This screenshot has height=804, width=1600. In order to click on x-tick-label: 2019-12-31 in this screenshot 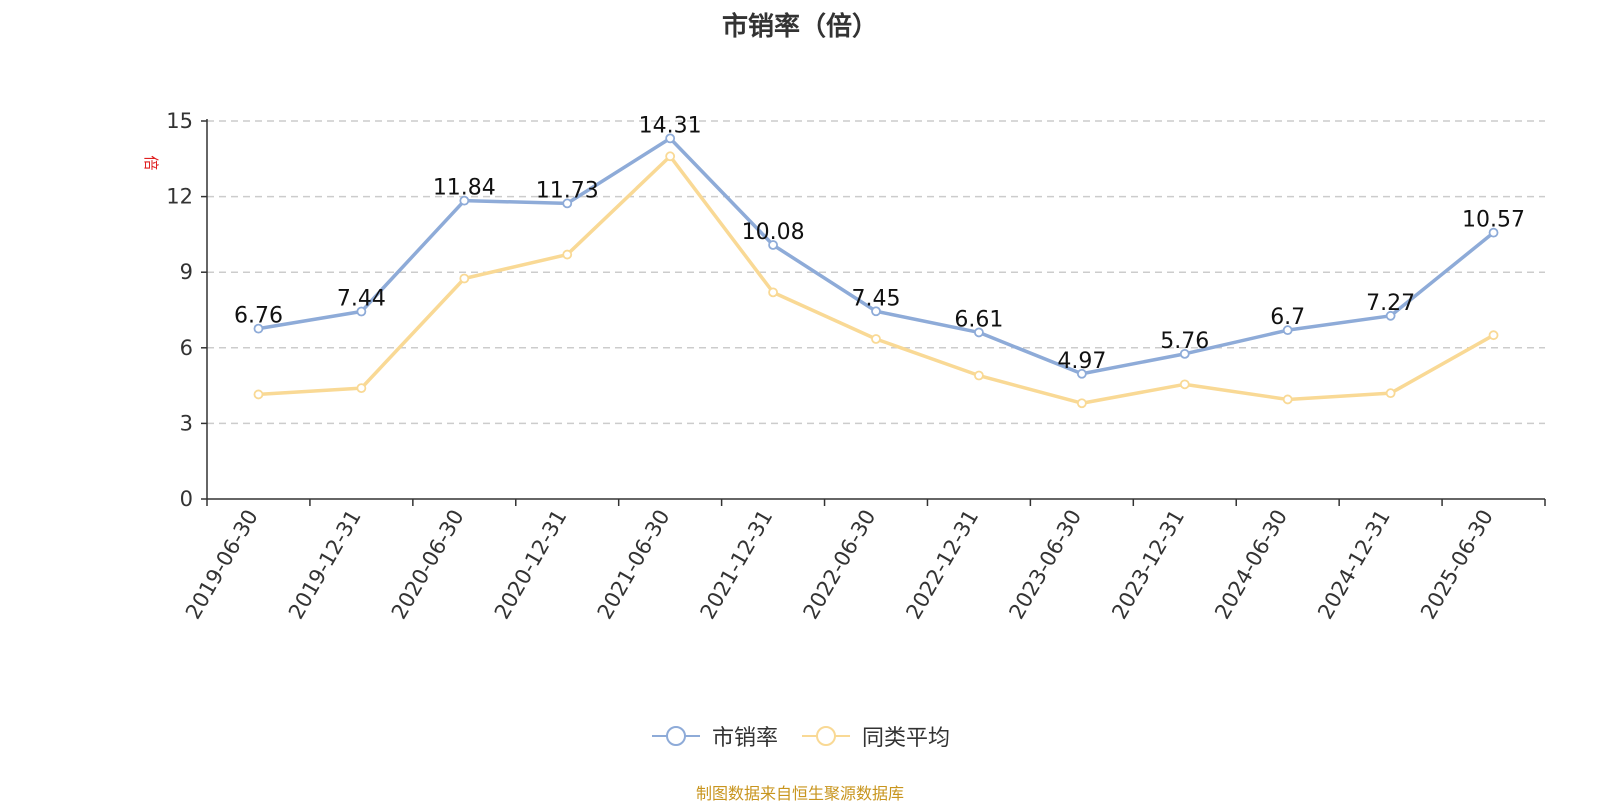, I will do `click(325, 565)`.